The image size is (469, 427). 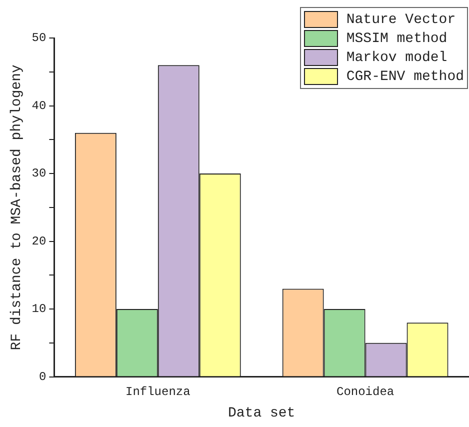 I want to click on legend-label: Nature Vector, so click(x=401, y=20).